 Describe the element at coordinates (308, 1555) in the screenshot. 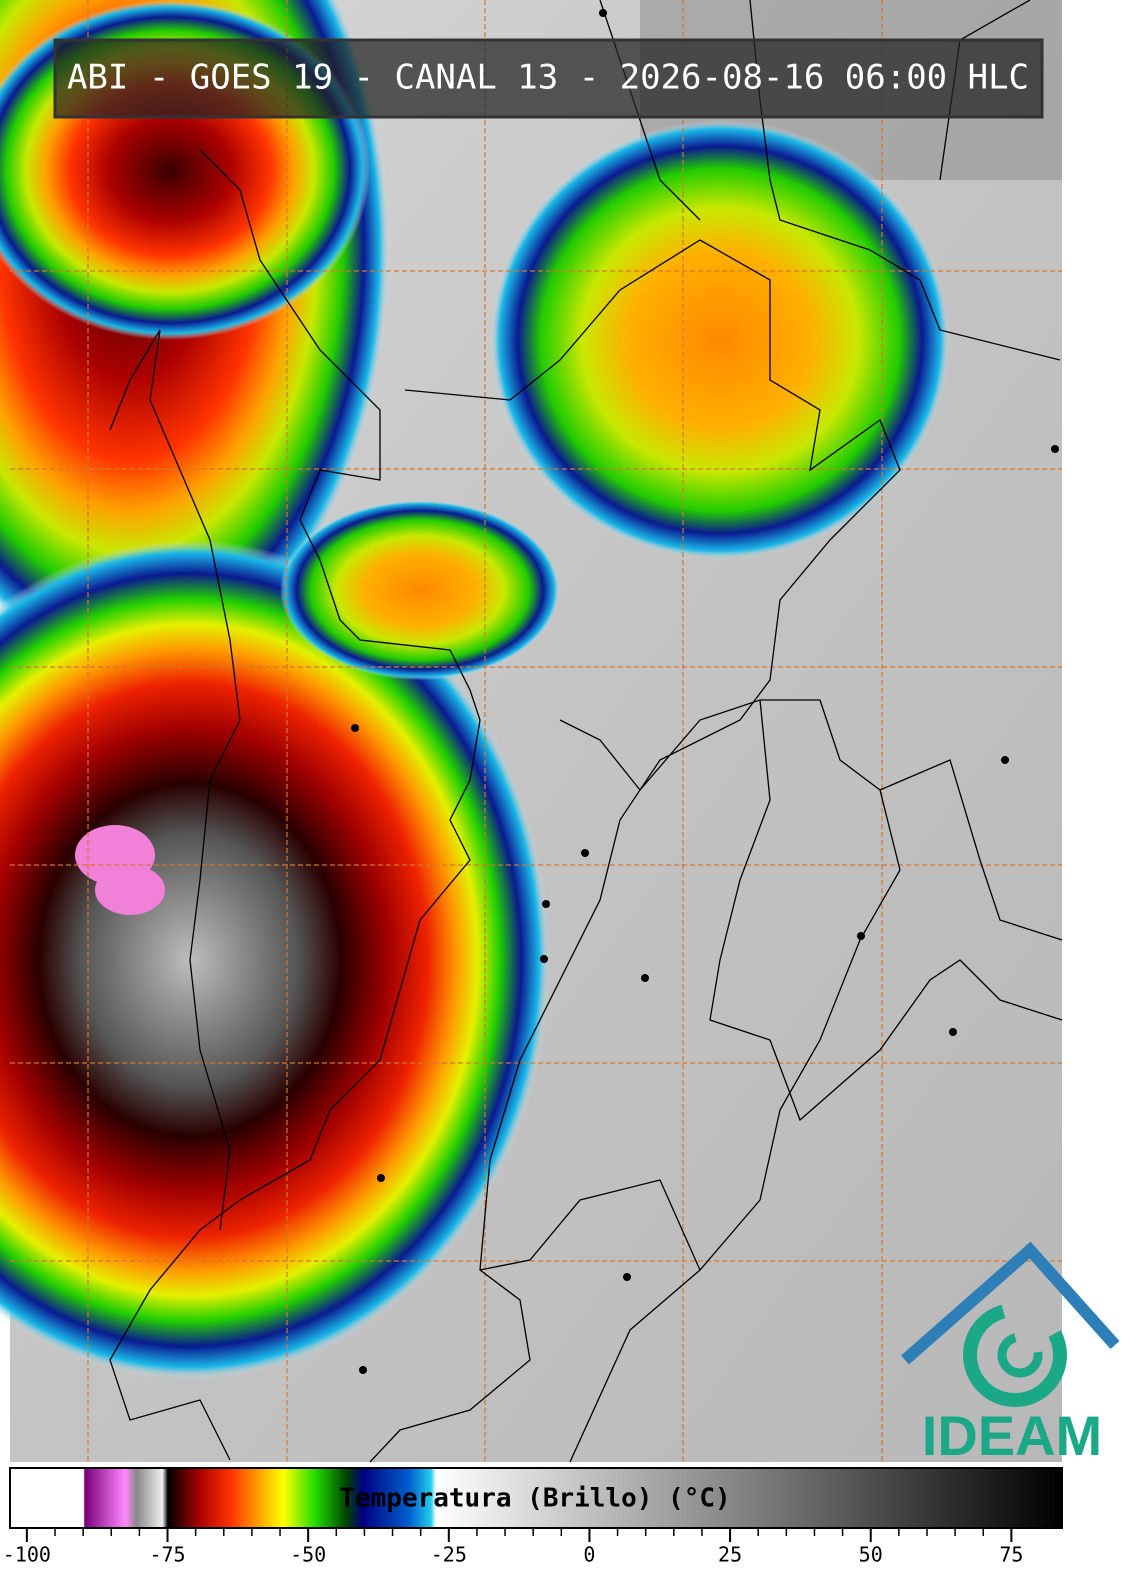

I see `tick-label: -50` at that location.